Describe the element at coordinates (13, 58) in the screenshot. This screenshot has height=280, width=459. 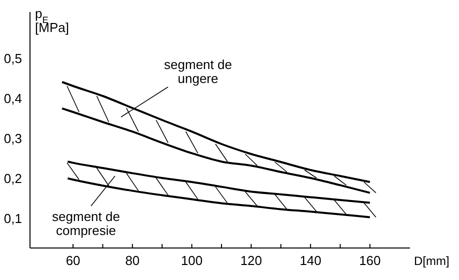
I see `y-tick-label: 0,5` at that location.